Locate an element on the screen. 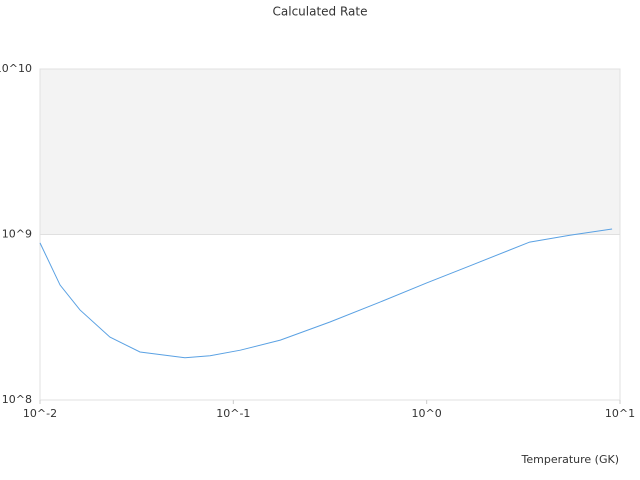  x-tick-label: 10^-2 is located at coordinates (40, 413).